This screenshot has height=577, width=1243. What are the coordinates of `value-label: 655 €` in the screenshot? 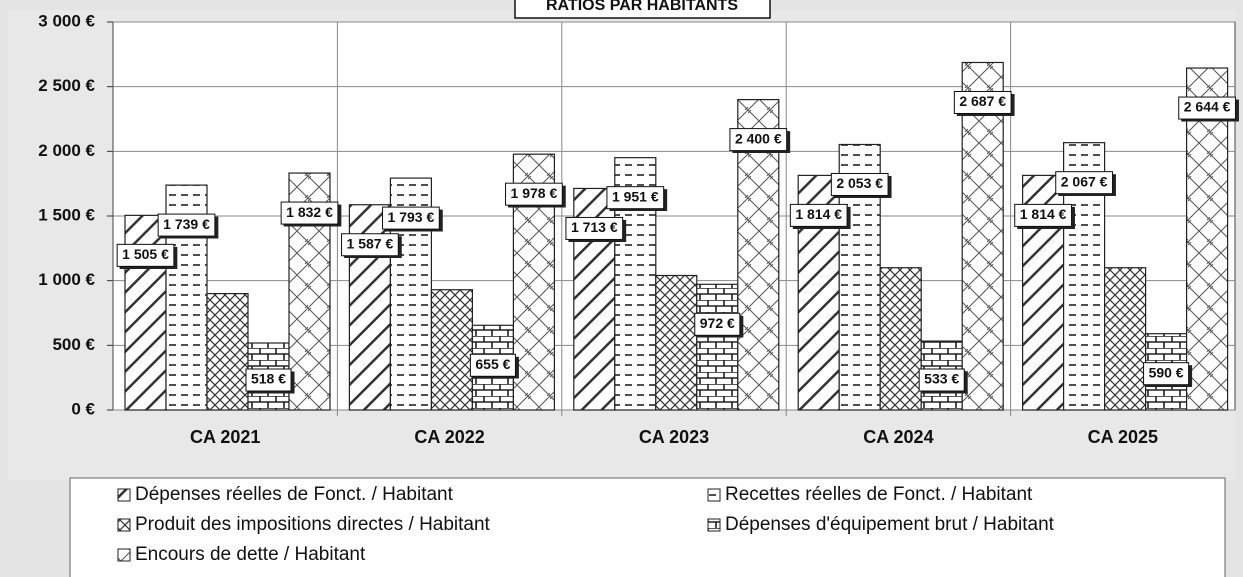 It's located at (492, 364).